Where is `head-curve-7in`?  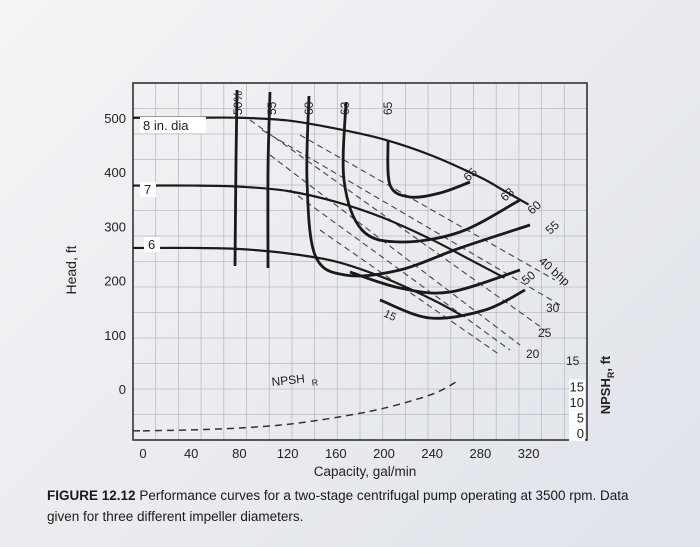 head-curve-7in is located at coordinates (319, 231).